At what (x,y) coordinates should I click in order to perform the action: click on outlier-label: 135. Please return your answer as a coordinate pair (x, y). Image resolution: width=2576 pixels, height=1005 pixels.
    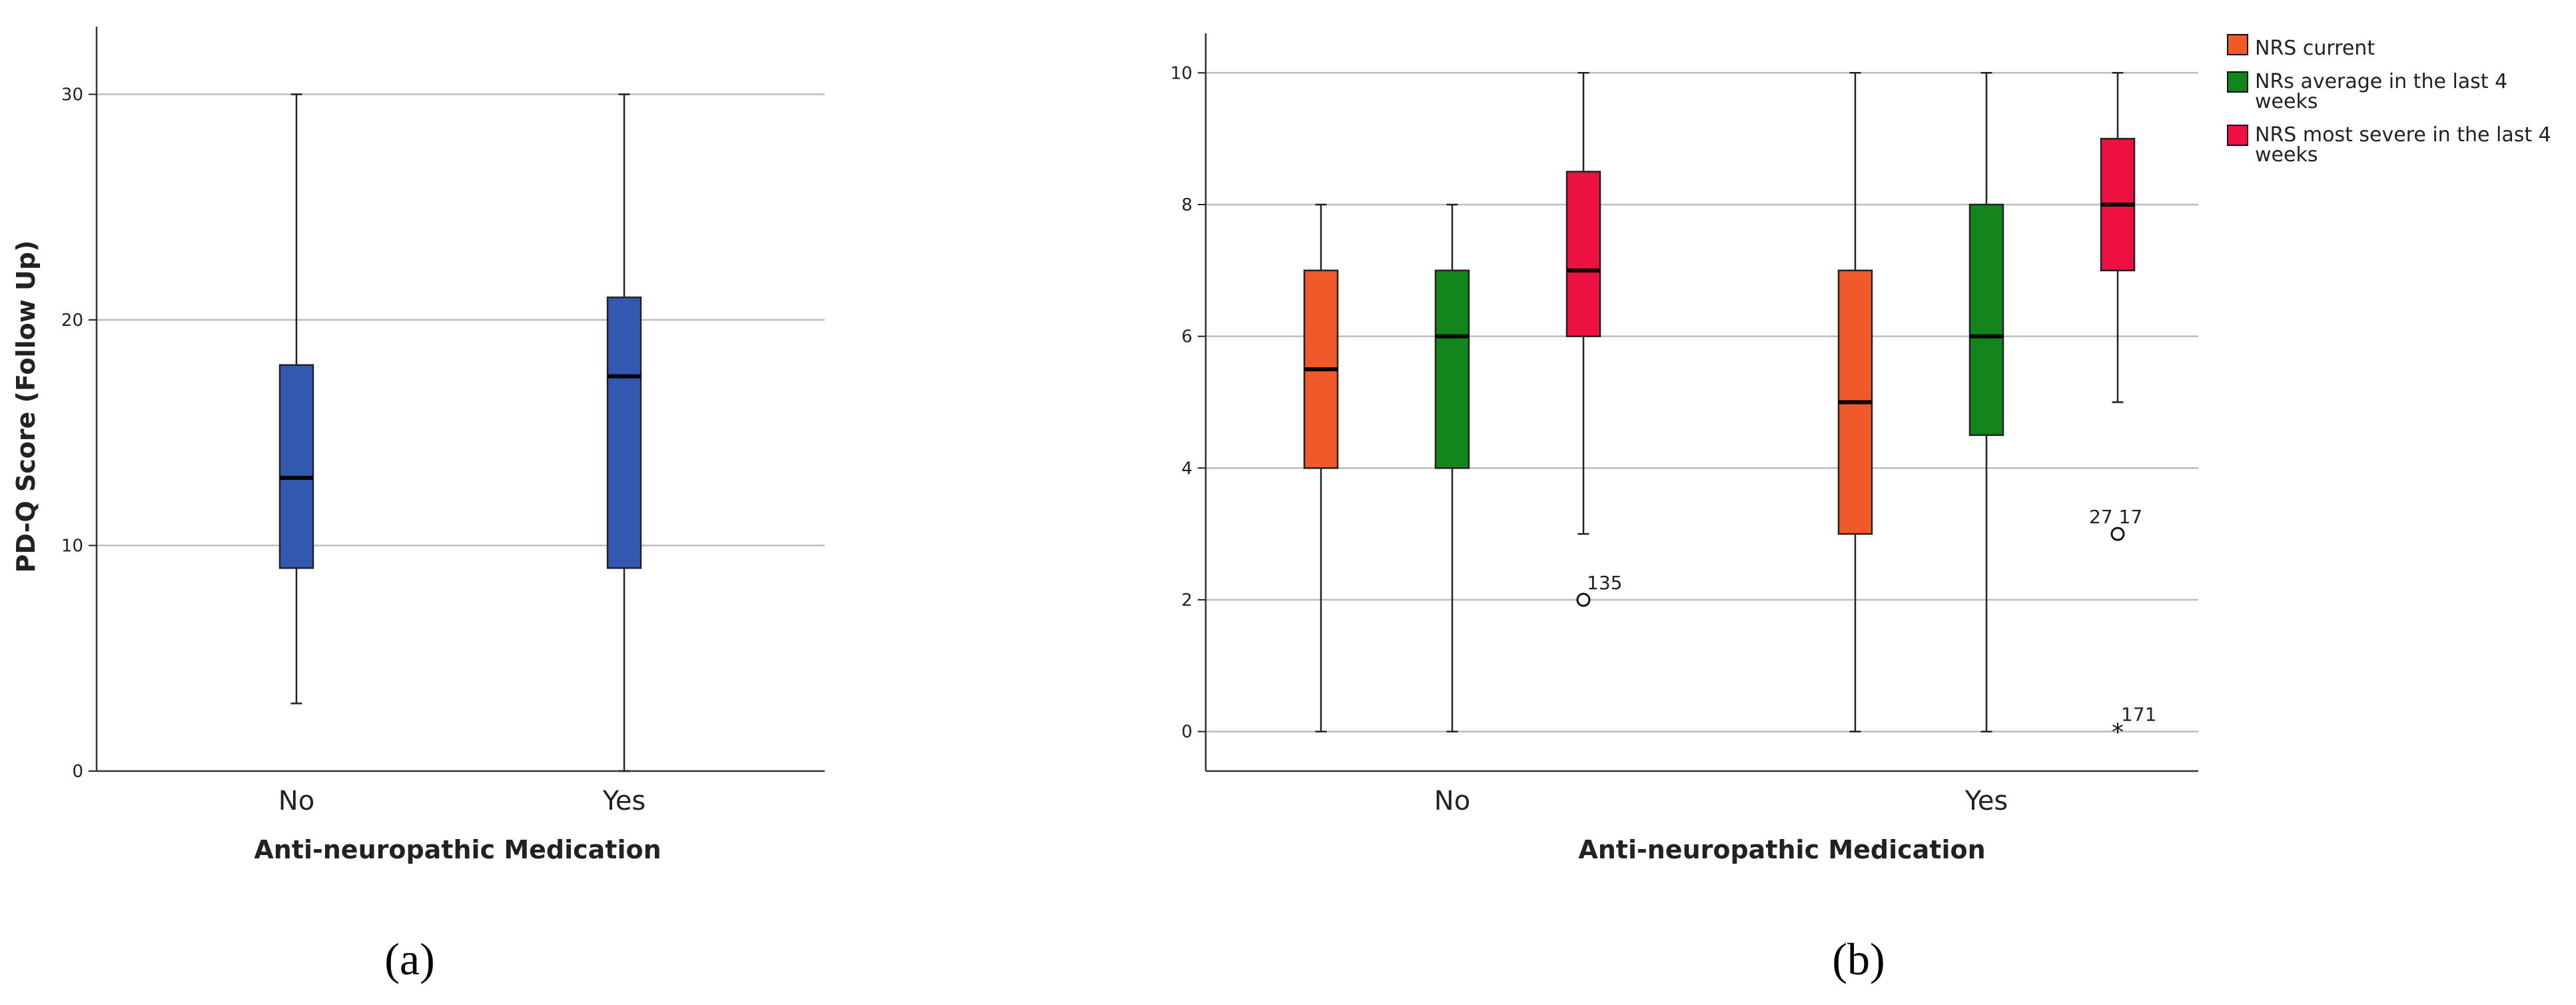
    Looking at the image, I should click on (1605, 583).